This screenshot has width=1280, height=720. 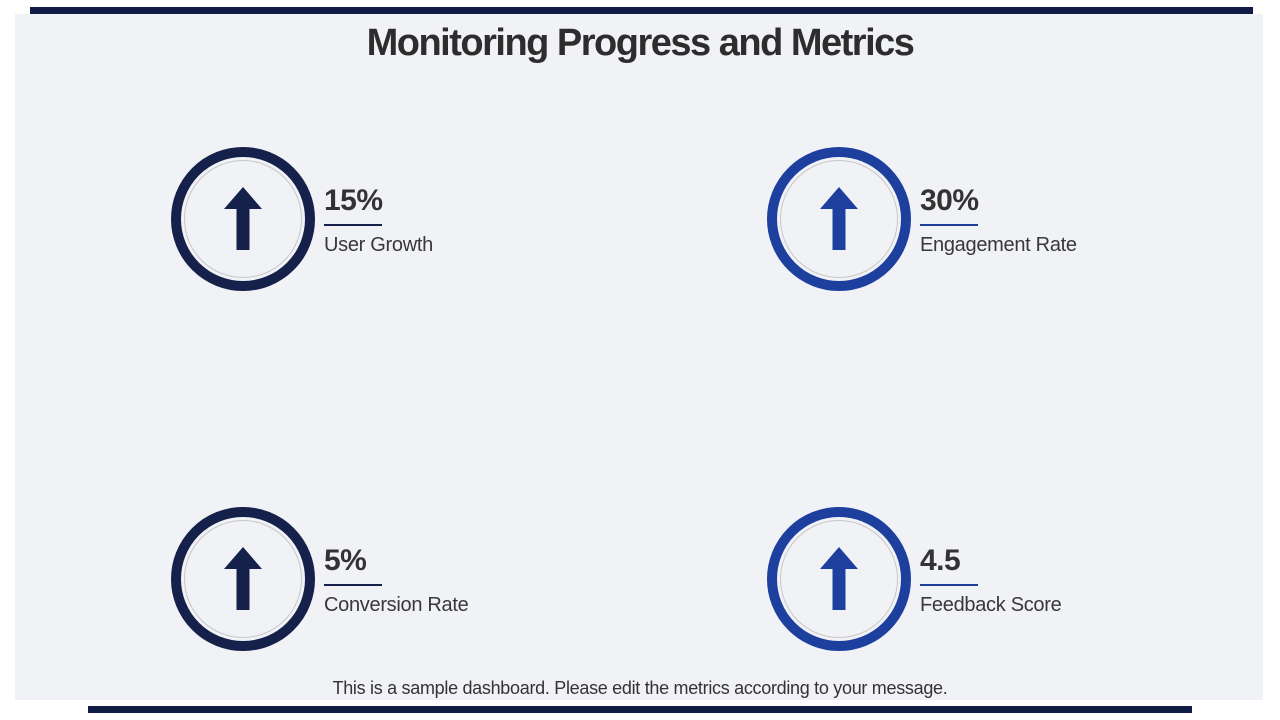 I want to click on metric-value: 30%, so click(x=949, y=200).